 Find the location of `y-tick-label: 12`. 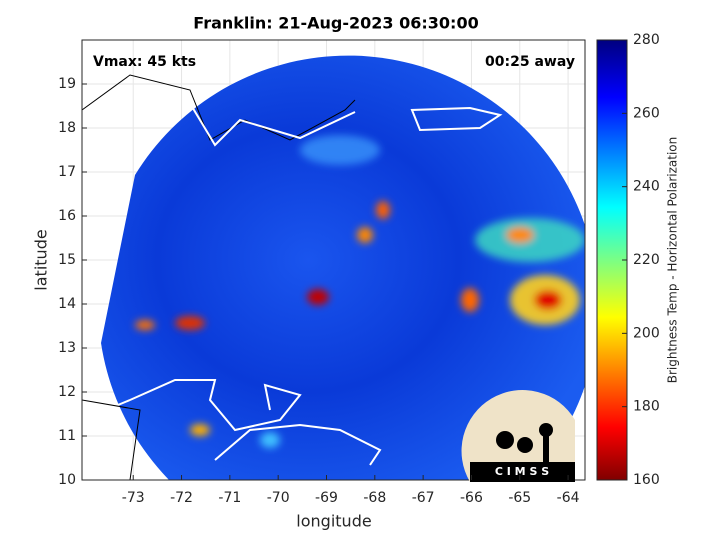

y-tick-label: 12 is located at coordinates (67, 392).